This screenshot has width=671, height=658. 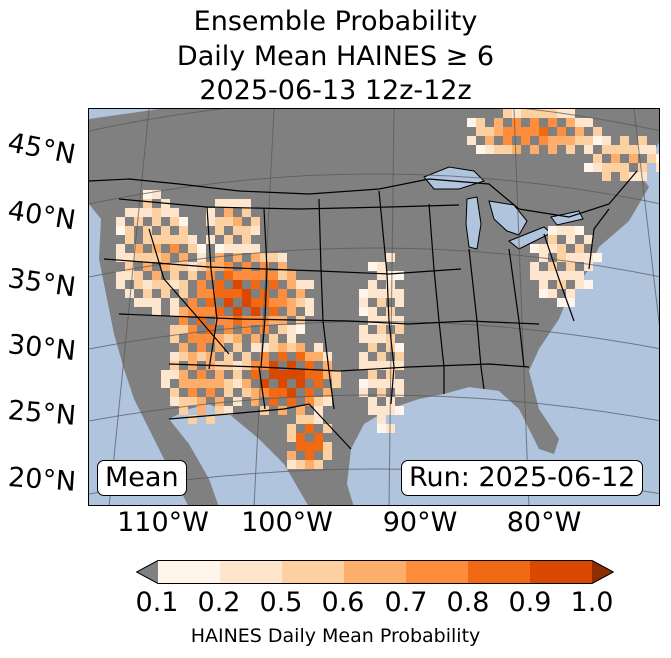 I want to click on colorbar-under-arrow, so click(x=147, y=572).